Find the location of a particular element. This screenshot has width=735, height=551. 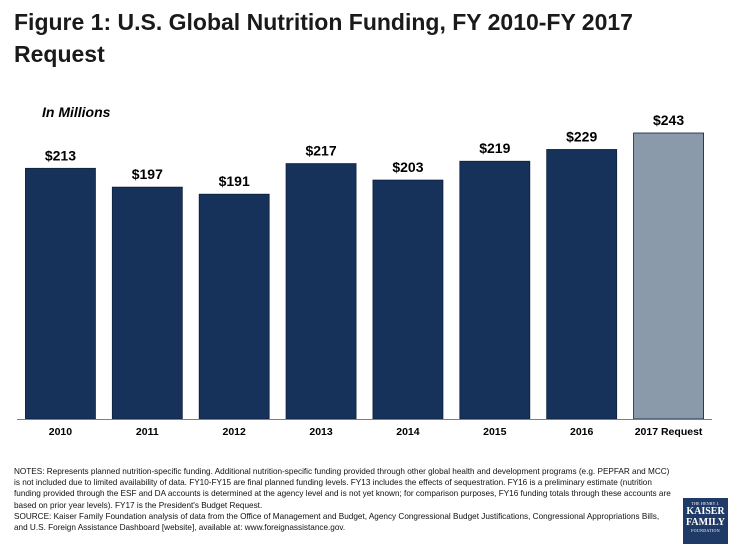

x-tick-label: 2017 Request is located at coordinates (669, 432).